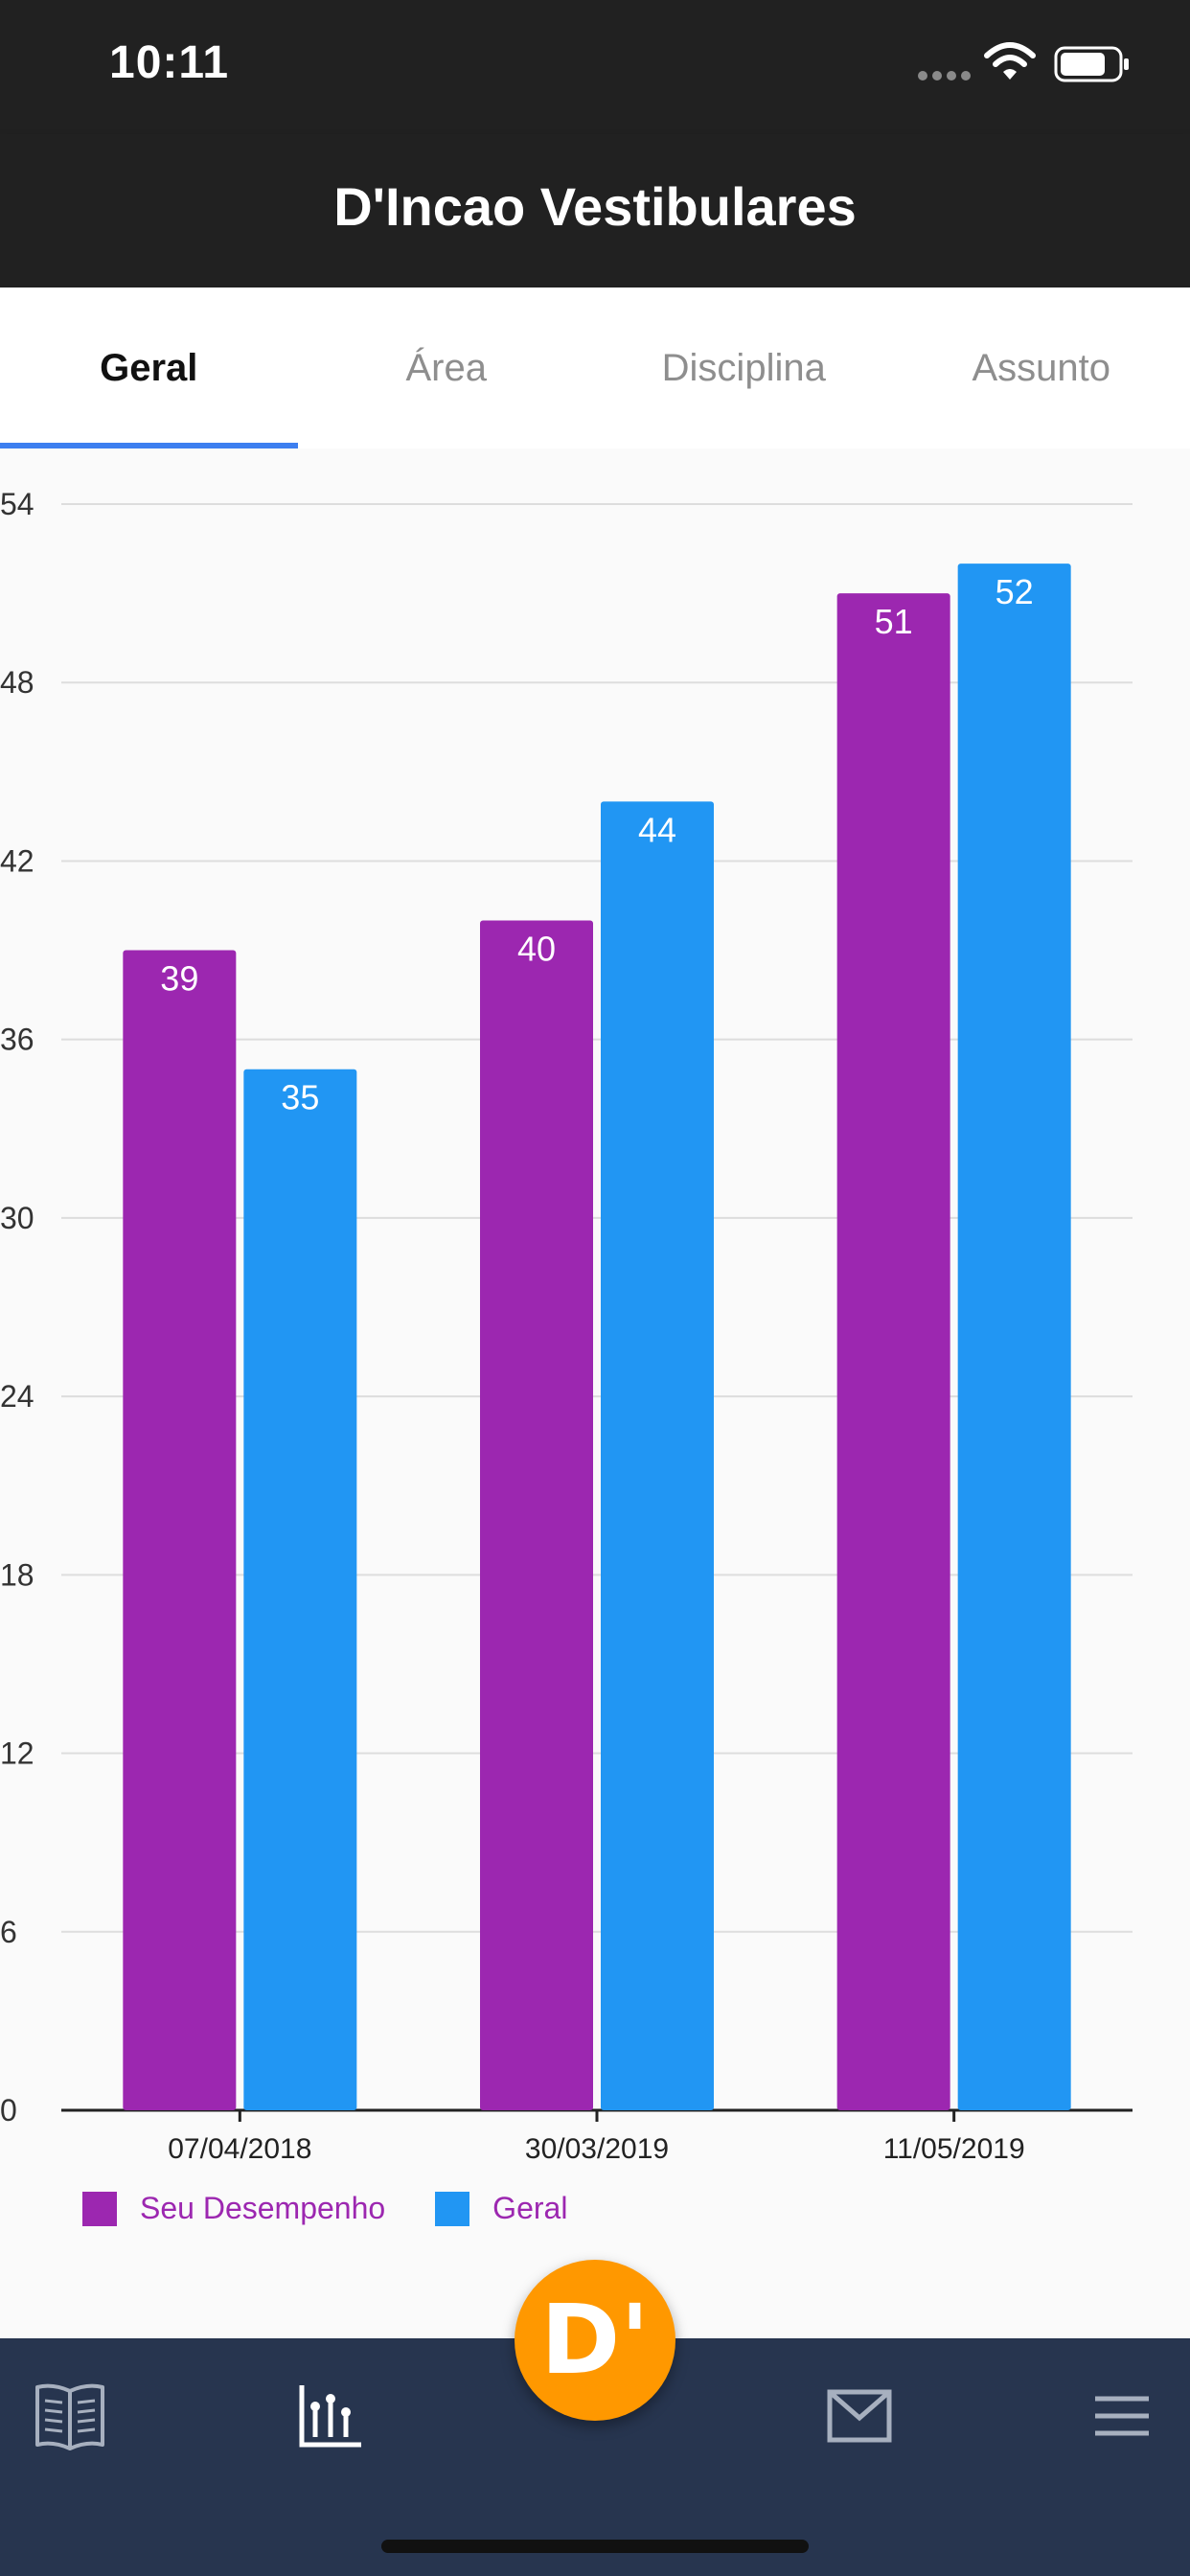 Image resolution: width=1190 pixels, height=2576 pixels. Describe the element at coordinates (595, 67) in the screenshot. I see `status-bar: 10:11` at that location.